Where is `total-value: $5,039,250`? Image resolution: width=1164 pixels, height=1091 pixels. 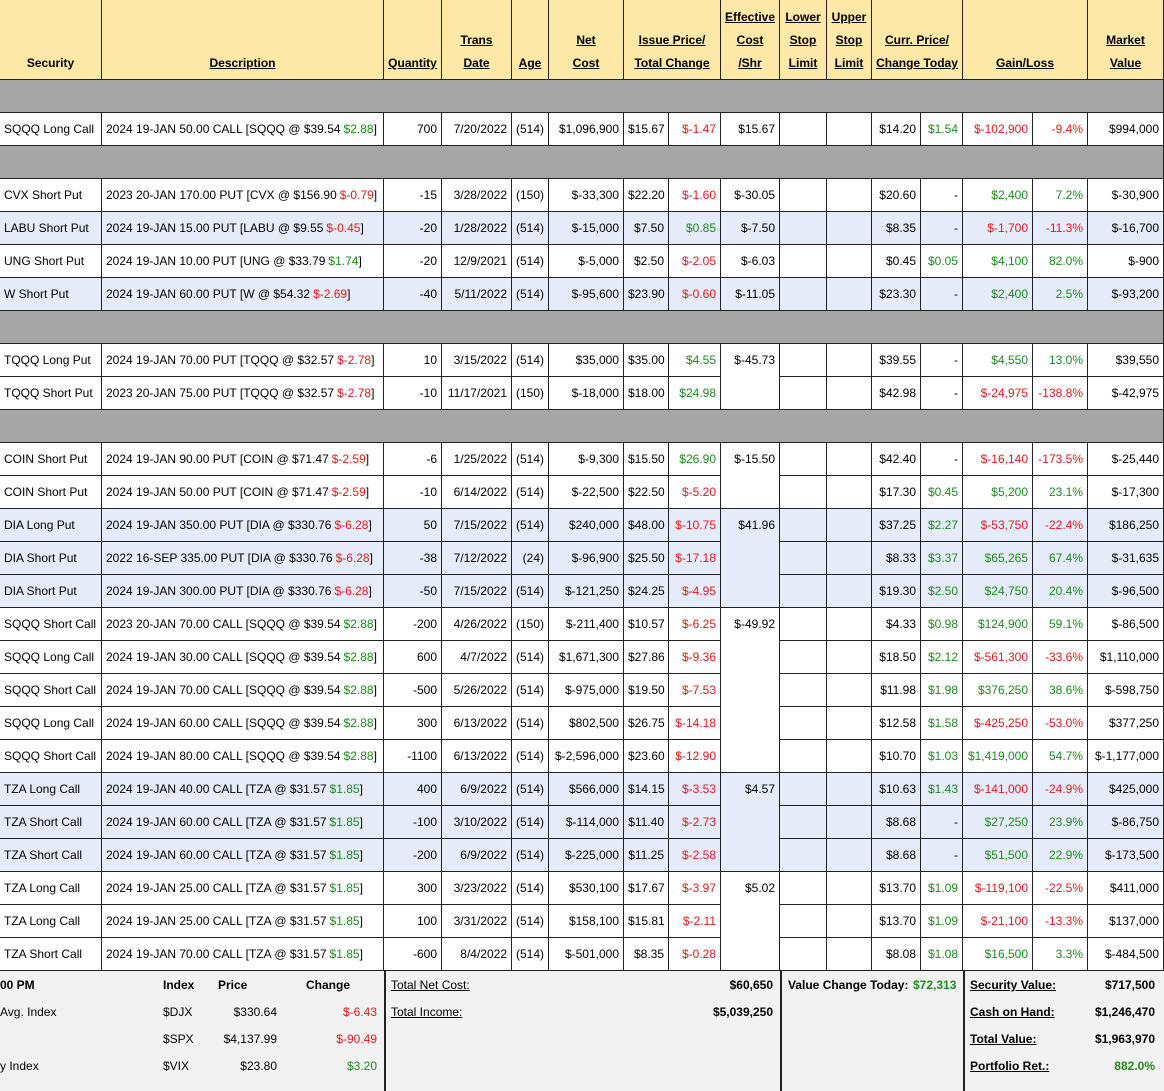 total-value: $5,039,250 is located at coordinates (742, 1012).